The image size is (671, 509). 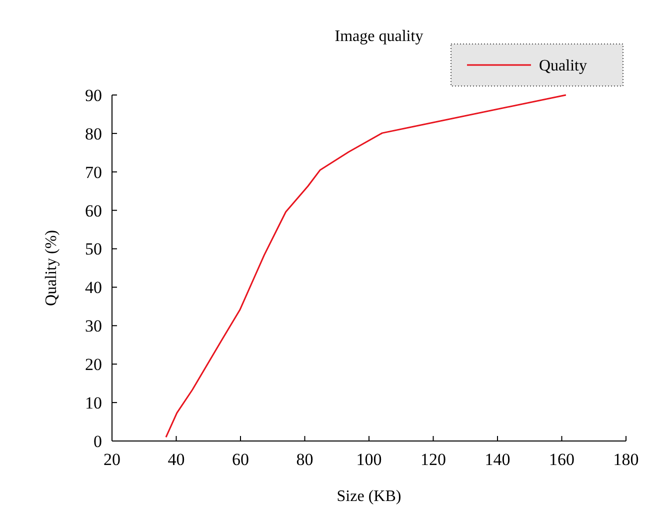 What do you see at coordinates (369, 496) in the screenshot?
I see `x-axis-title: Size (KB)` at bounding box center [369, 496].